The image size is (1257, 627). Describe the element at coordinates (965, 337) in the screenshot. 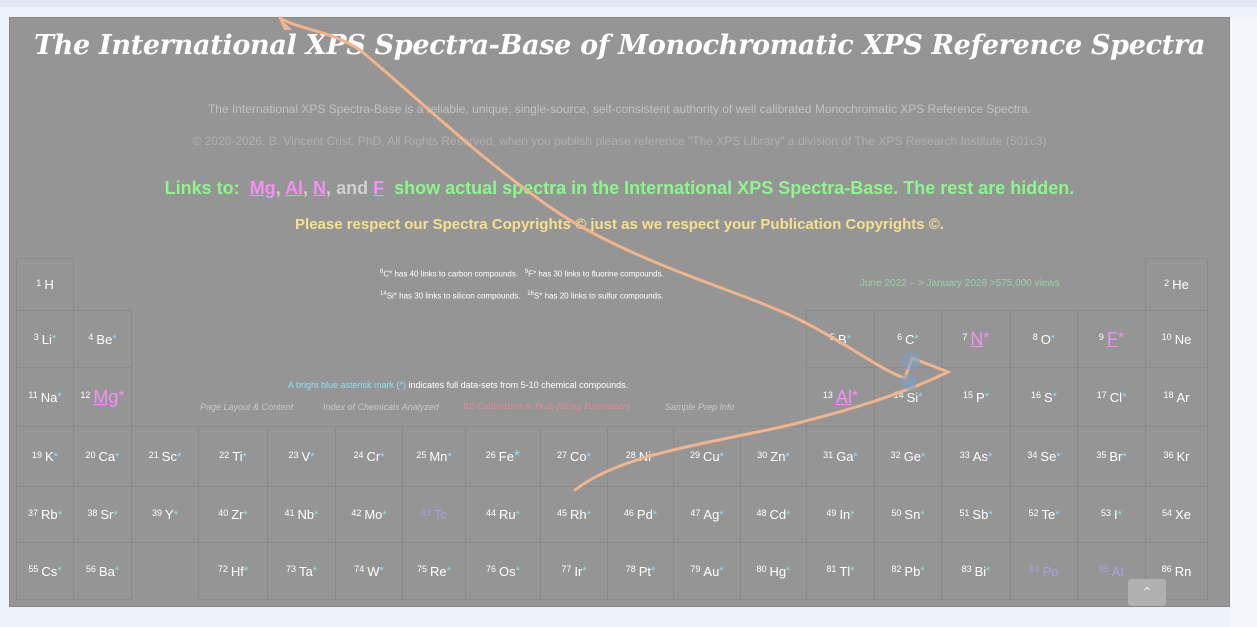

I see `atomic-number: 7` at that location.